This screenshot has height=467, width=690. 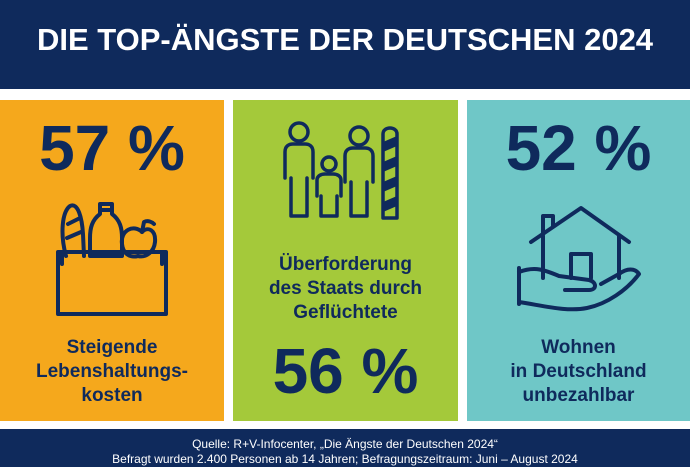 I want to click on grocery-bag-icon, so click(x=112, y=259).